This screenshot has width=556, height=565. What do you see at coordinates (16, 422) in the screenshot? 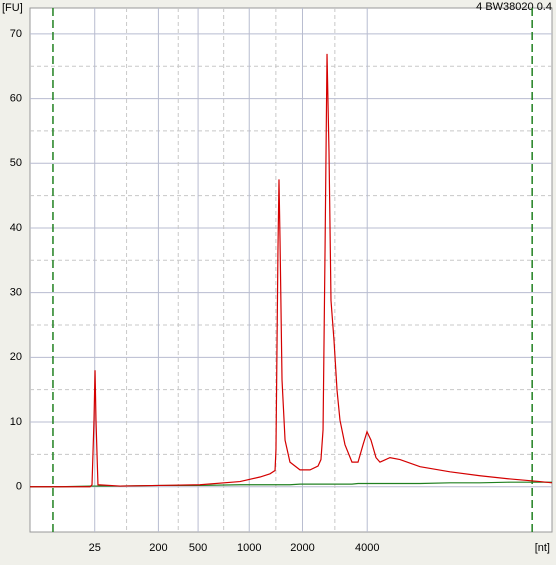
I see `y-tick-label: 10` at bounding box center [16, 422].